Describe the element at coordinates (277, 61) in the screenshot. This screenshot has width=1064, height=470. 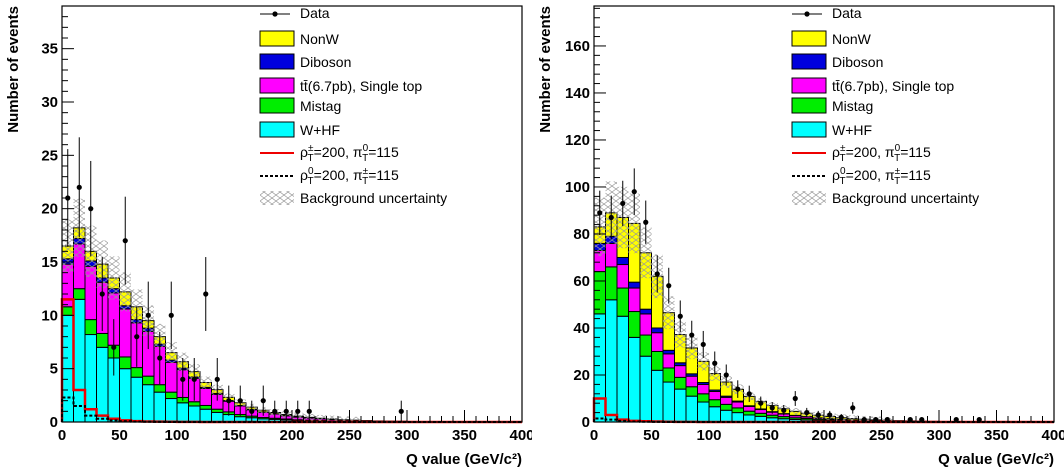
I see `legend-swatch` at that location.